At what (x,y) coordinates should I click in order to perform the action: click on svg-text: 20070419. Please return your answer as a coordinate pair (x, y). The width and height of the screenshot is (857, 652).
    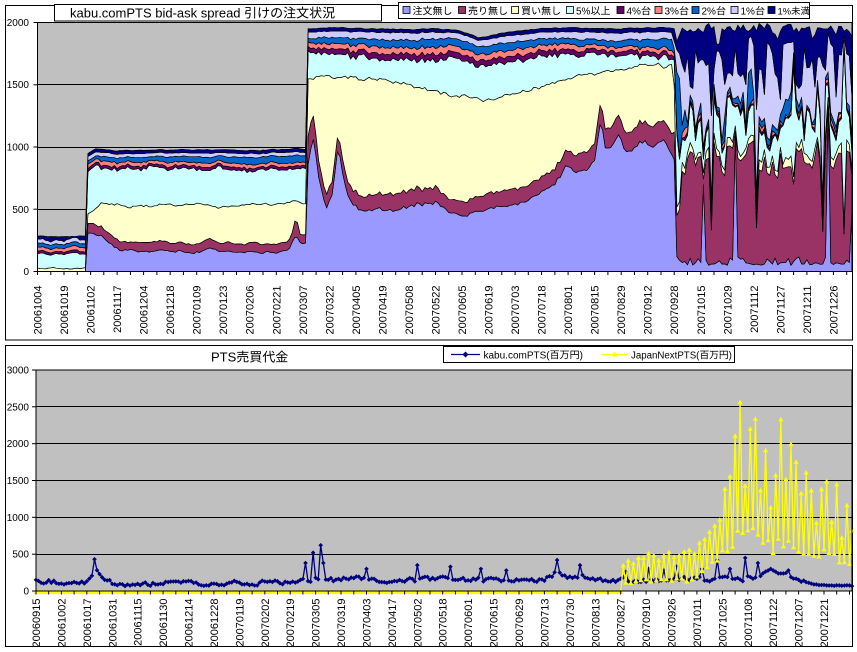
    Looking at the image, I should click on (383, 310).